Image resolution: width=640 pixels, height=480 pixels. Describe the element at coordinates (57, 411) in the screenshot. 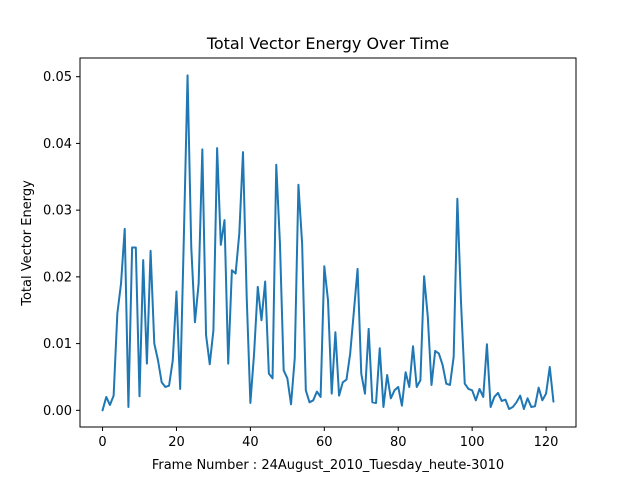

I see `y-tick-label: 0.00` at that location.